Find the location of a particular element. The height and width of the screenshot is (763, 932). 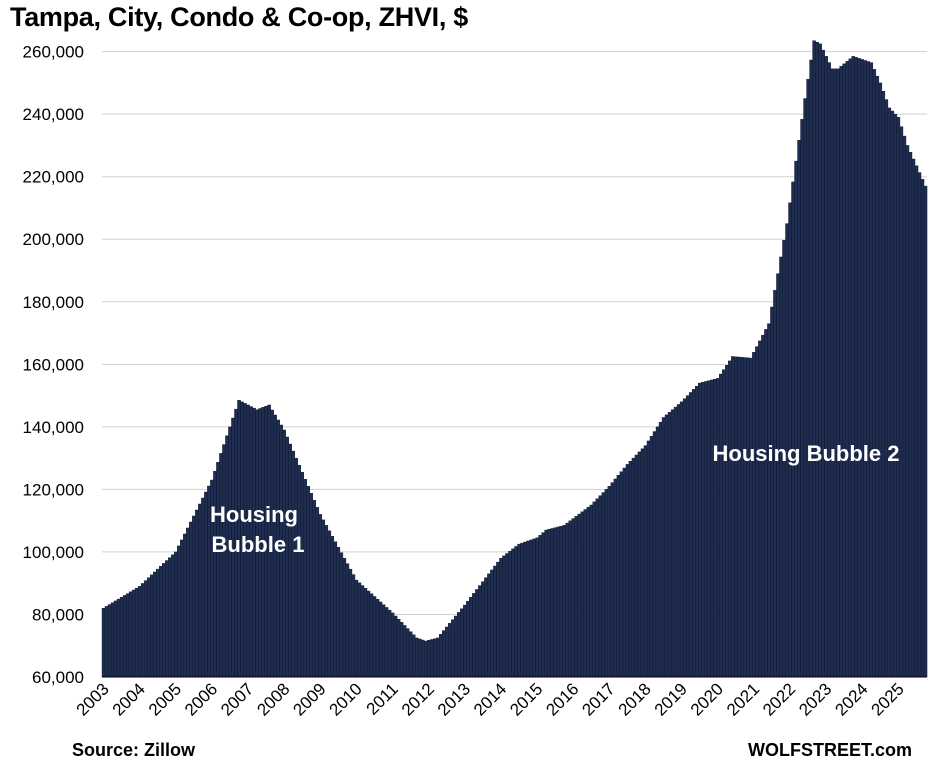

y-tick-label: 100,000 is located at coordinates (53, 552).